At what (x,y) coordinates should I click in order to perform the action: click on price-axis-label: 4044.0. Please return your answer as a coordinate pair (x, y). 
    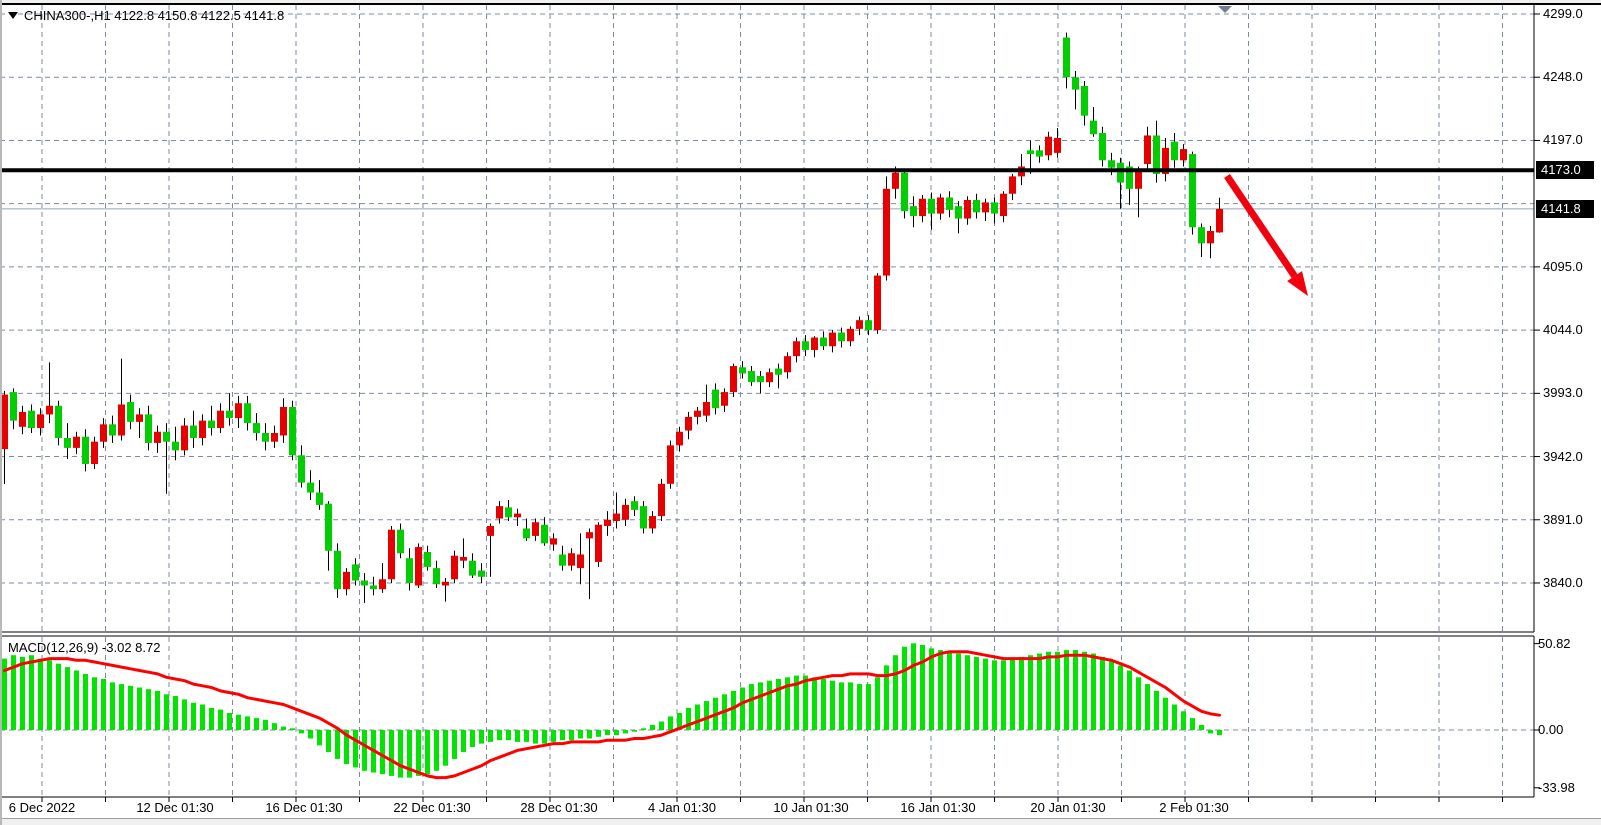
    Looking at the image, I should click on (1563, 330).